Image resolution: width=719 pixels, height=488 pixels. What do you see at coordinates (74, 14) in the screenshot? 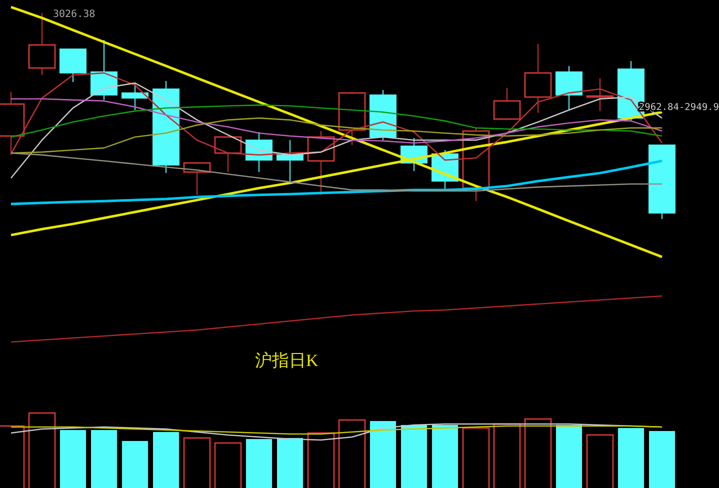
I see `annotation: 3026.38` at bounding box center [74, 14].